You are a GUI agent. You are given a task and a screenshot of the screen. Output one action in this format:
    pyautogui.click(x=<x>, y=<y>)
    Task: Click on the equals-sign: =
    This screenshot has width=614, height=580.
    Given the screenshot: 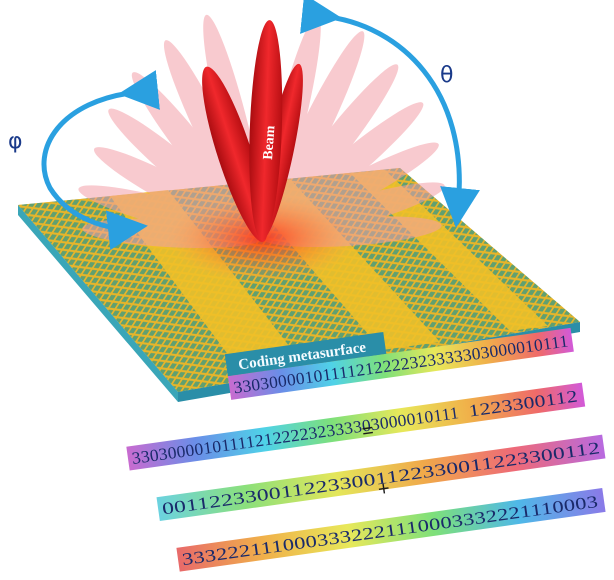 What is the action you would take?
    pyautogui.click(x=367, y=430)
    